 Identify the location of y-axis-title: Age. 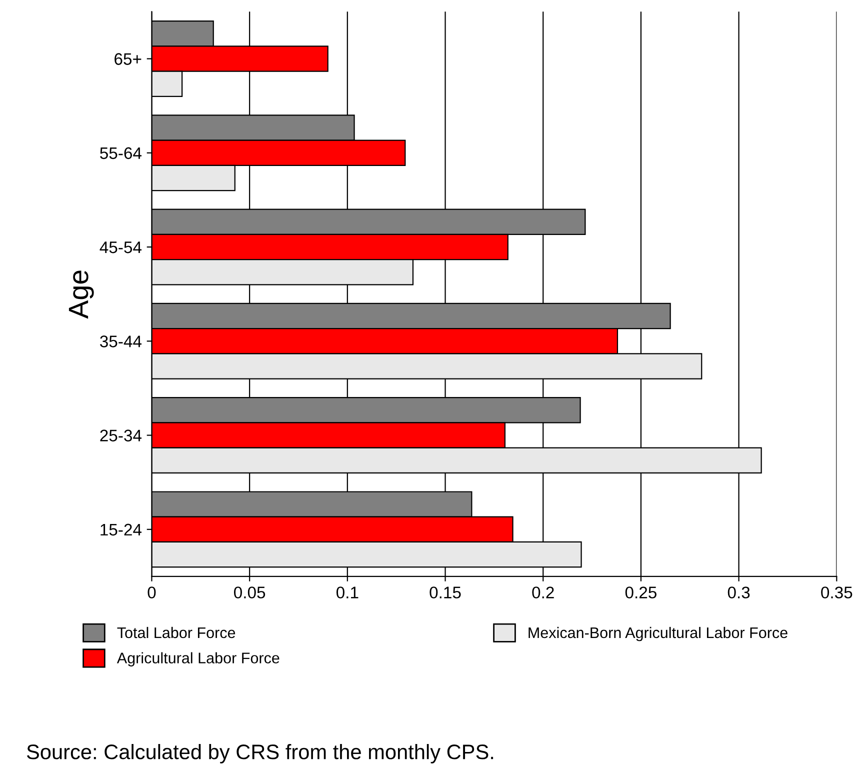
(81, 294).